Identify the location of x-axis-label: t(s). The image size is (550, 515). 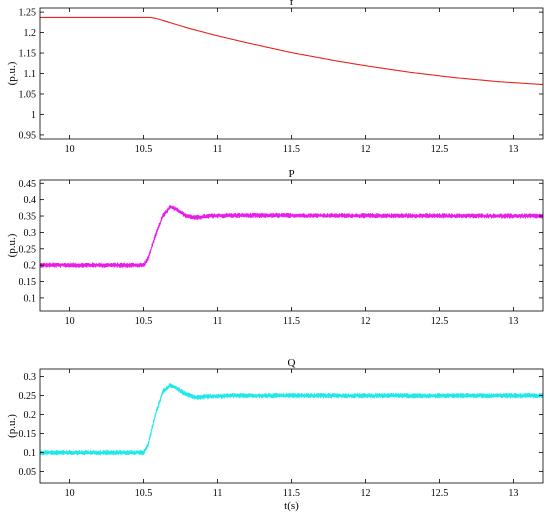
(291, 506).